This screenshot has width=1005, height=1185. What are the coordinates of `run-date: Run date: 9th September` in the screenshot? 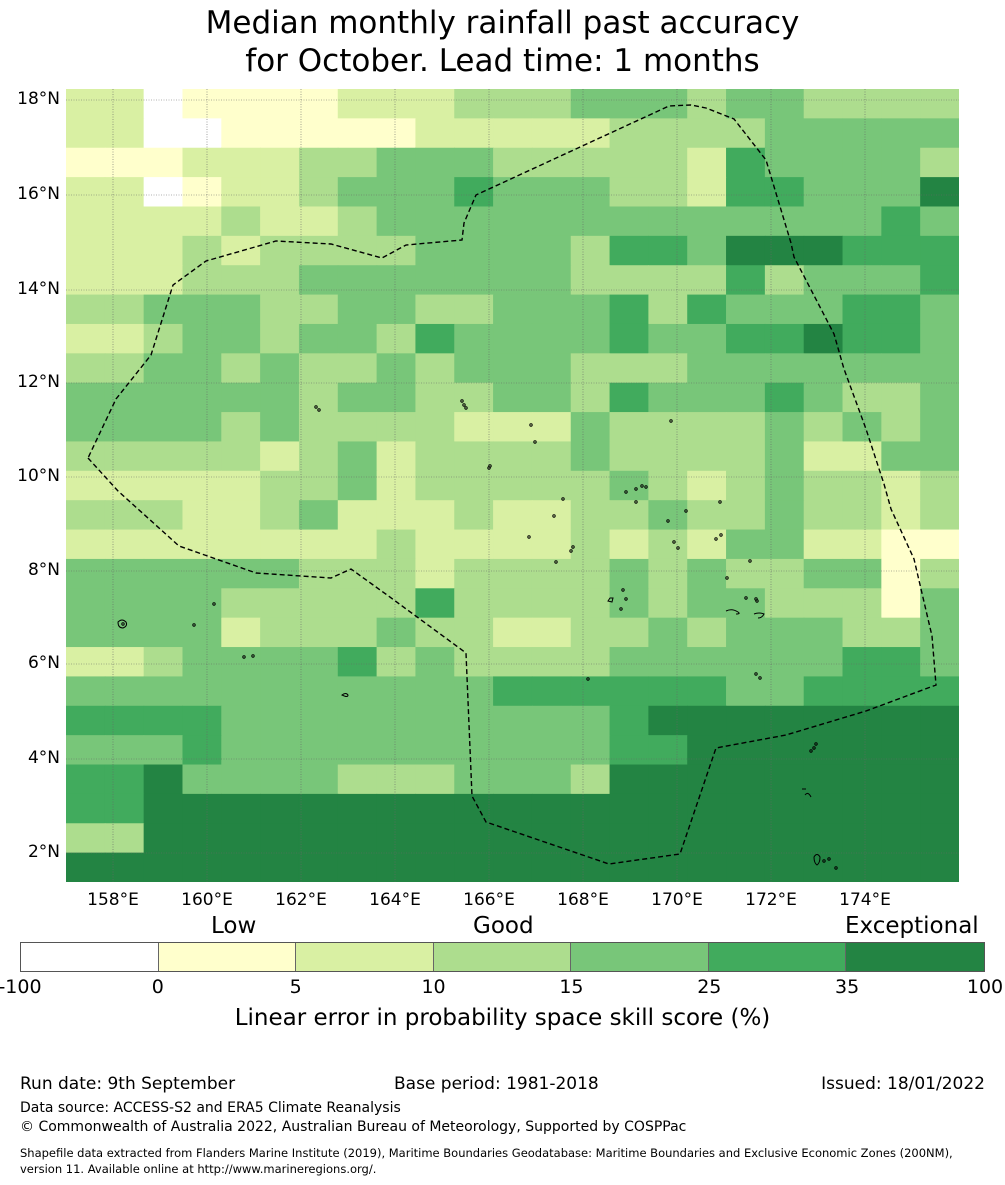 It's located at (128, 1084).